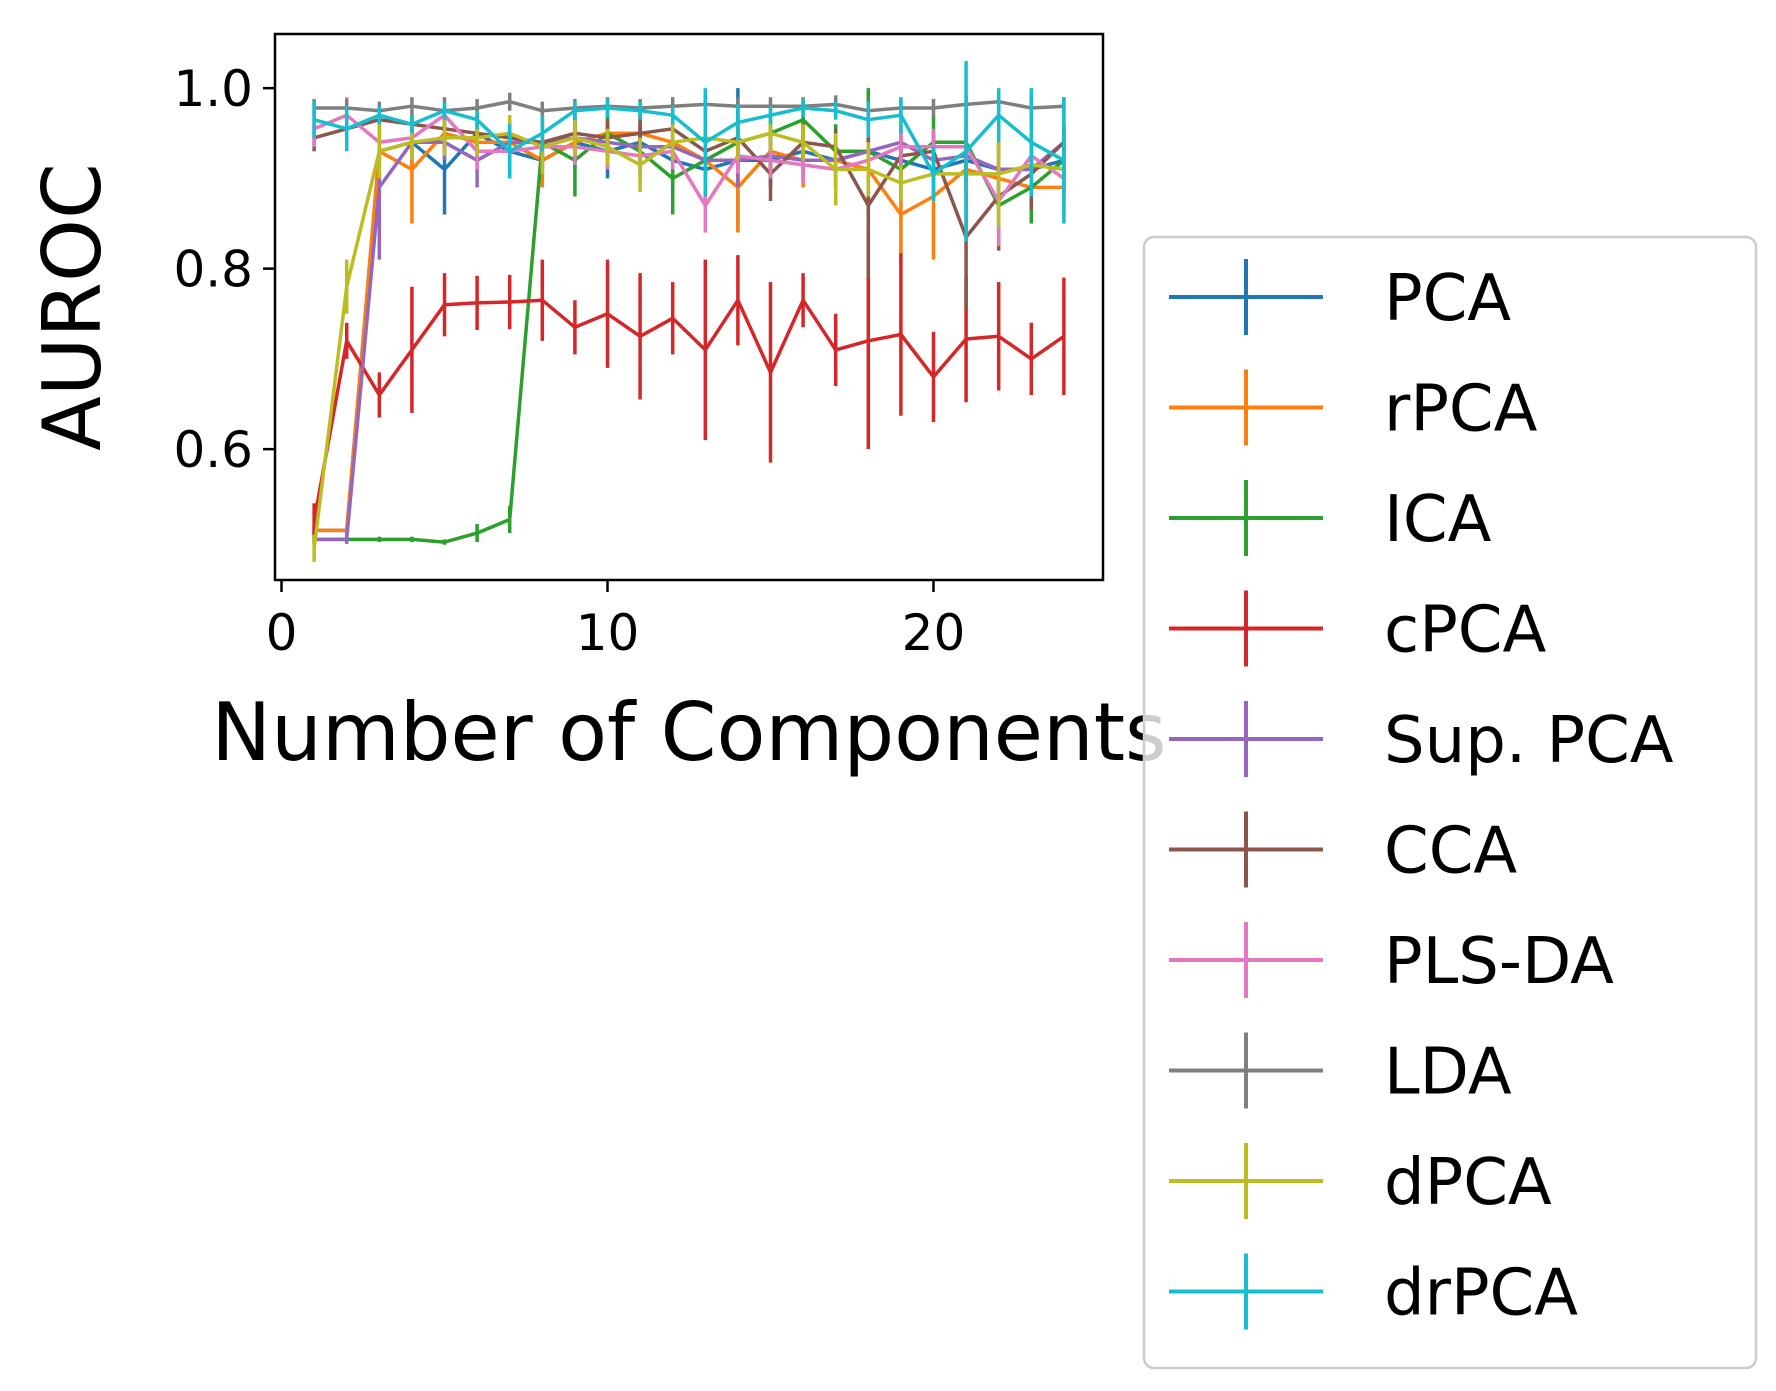 The height and width of the screenshot is (1391, 1776). What do you see at coordinates (213, 270) in the screenshot?
I see `y-tick-label: 0.8` at bounding box center [213, 270].